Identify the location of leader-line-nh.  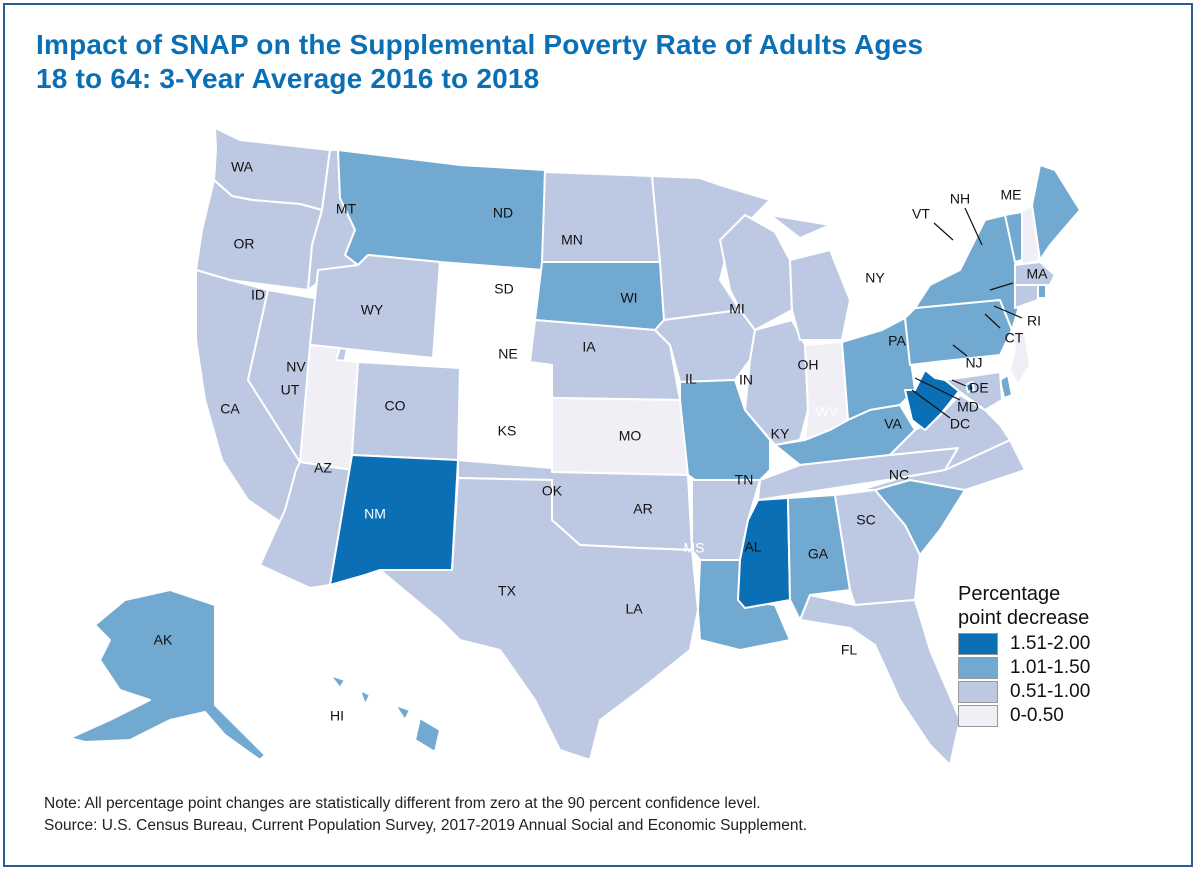
(973, 226).